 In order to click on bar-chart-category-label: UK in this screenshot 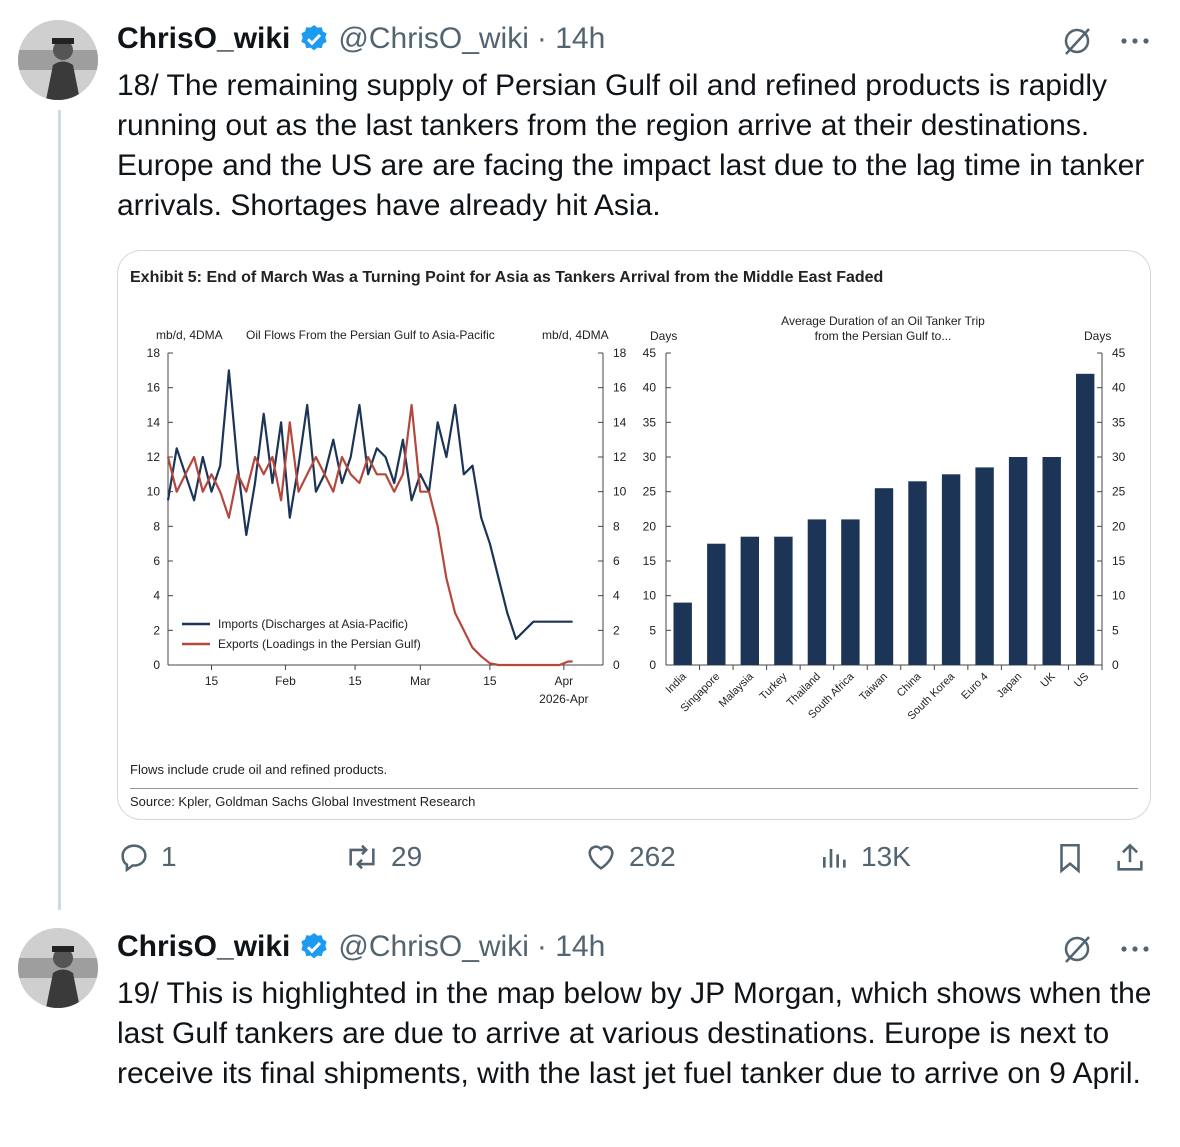, I will do `click(1049, 680)`.